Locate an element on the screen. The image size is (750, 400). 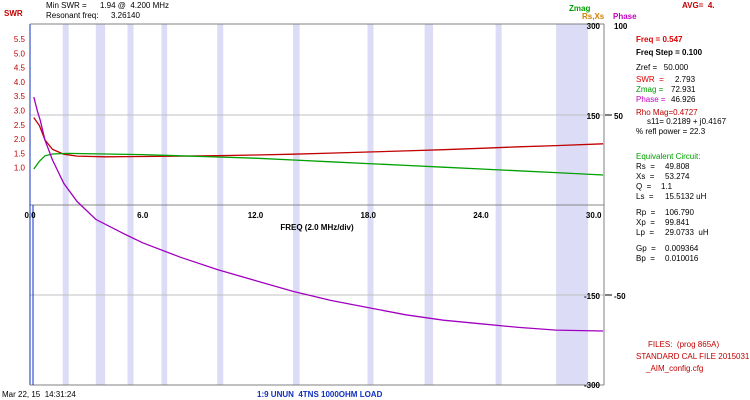
swr-tick-label: 1.5 is located at coordinates (20, 153).